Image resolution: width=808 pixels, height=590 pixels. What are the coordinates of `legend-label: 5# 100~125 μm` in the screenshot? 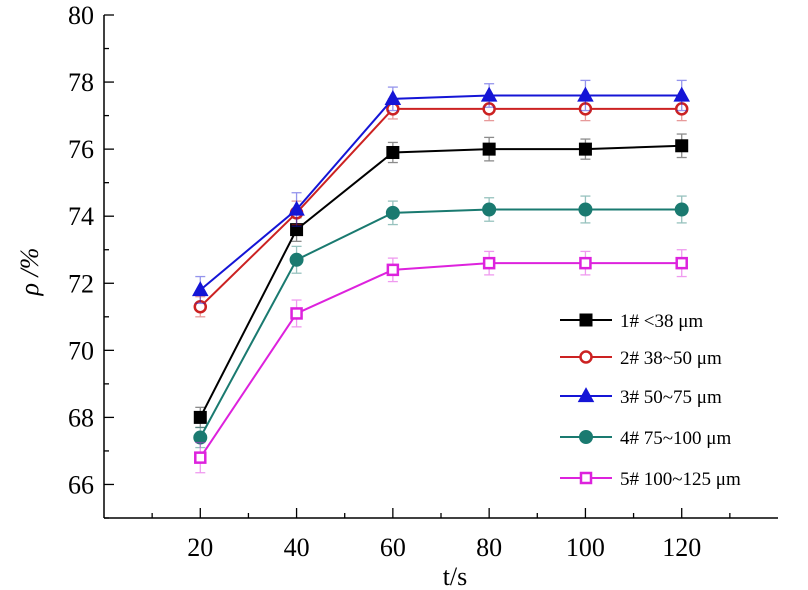 It's located at (680, 479).